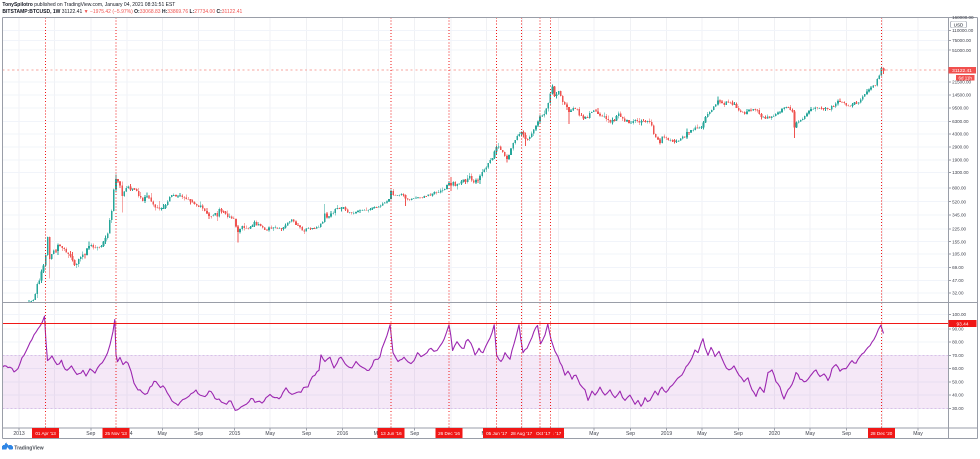  I want to click on svg-text: 14500.00, so click(961, 95).